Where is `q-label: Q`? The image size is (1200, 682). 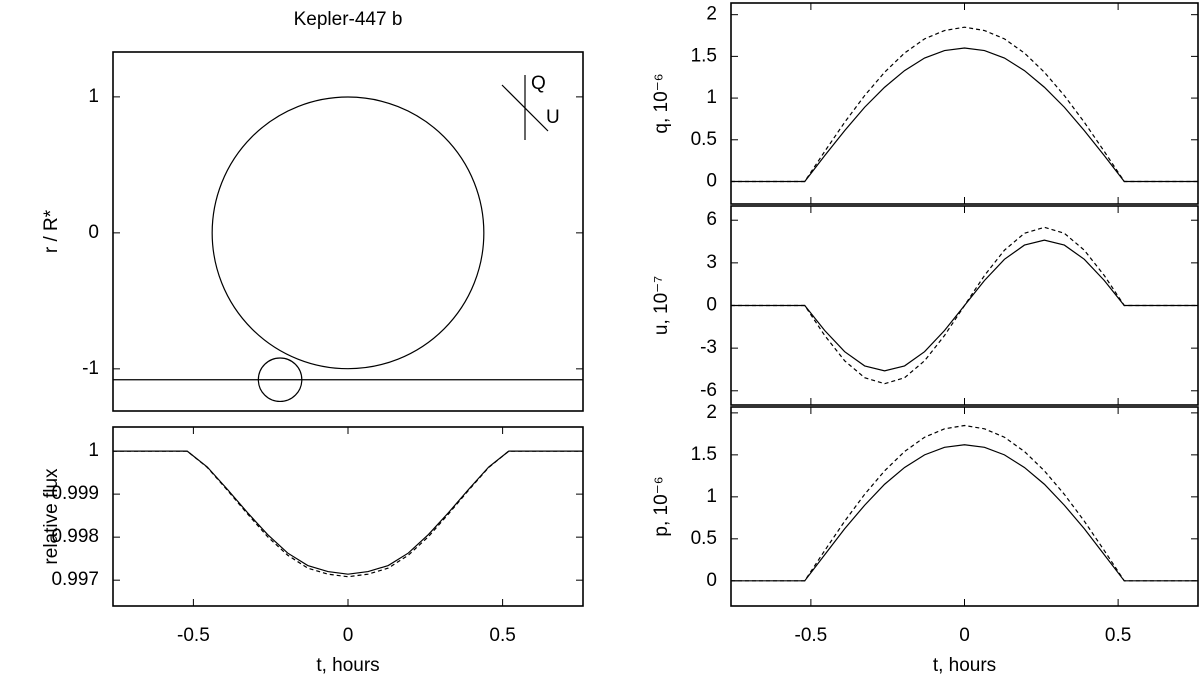
q-label: Q is located at coordinates (538, 83).